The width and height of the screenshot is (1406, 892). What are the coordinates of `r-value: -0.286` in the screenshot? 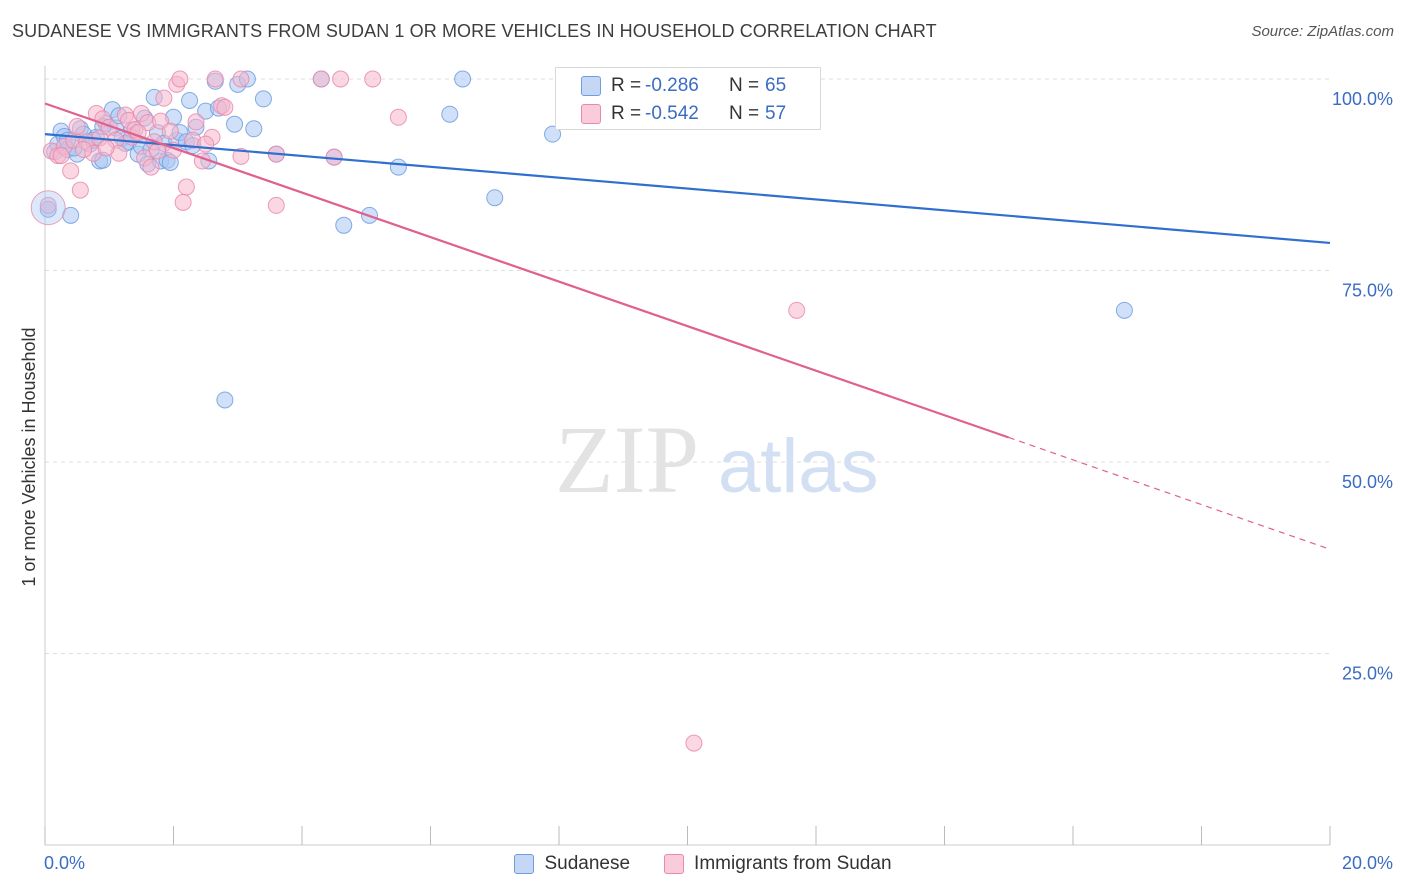 It's located at (672, 85).